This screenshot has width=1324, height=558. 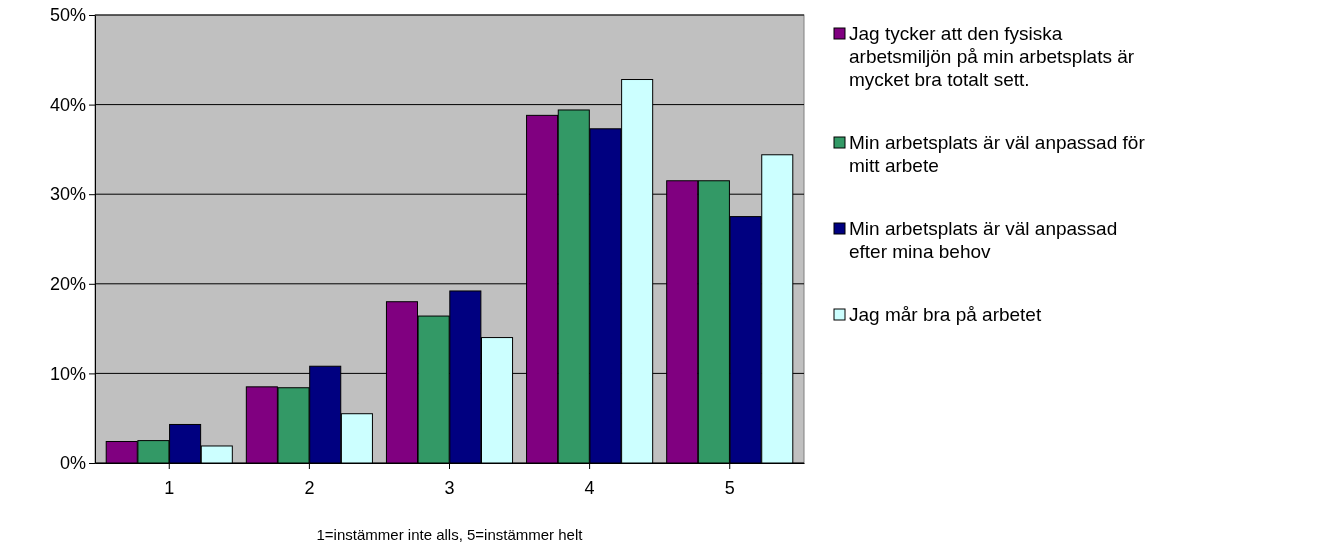 What do you see at coordinates (450, 534) in the screenshot?
I see `x-axis-title: 1=instämmer inte alls, 5=instämmer helt` at bounding box center [450, 534].